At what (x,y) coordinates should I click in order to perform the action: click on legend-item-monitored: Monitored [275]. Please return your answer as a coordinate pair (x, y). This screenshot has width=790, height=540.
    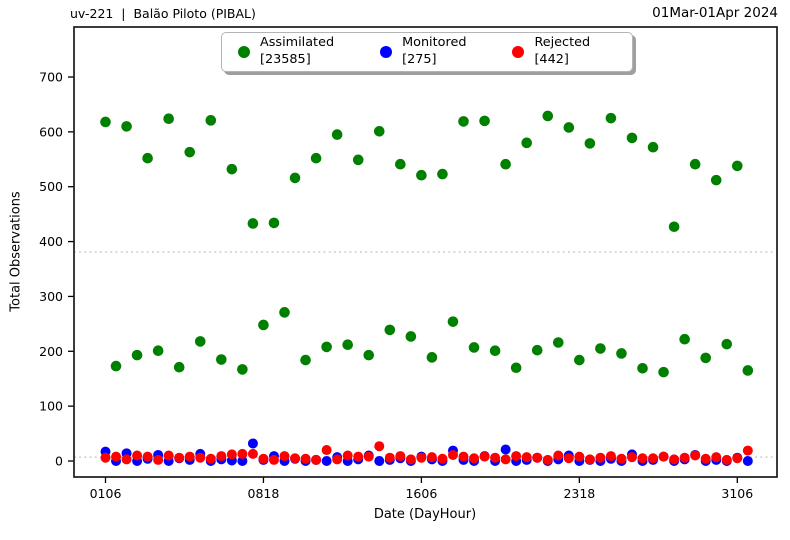
    Looking at the image, I should click on (423, 51).